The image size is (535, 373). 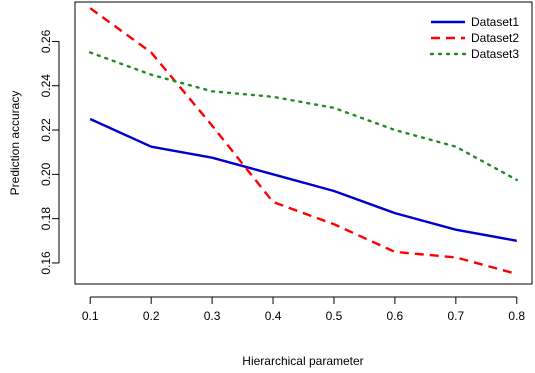 I want to click on x-tick-label: 0.5, so click(x=334, y=316).